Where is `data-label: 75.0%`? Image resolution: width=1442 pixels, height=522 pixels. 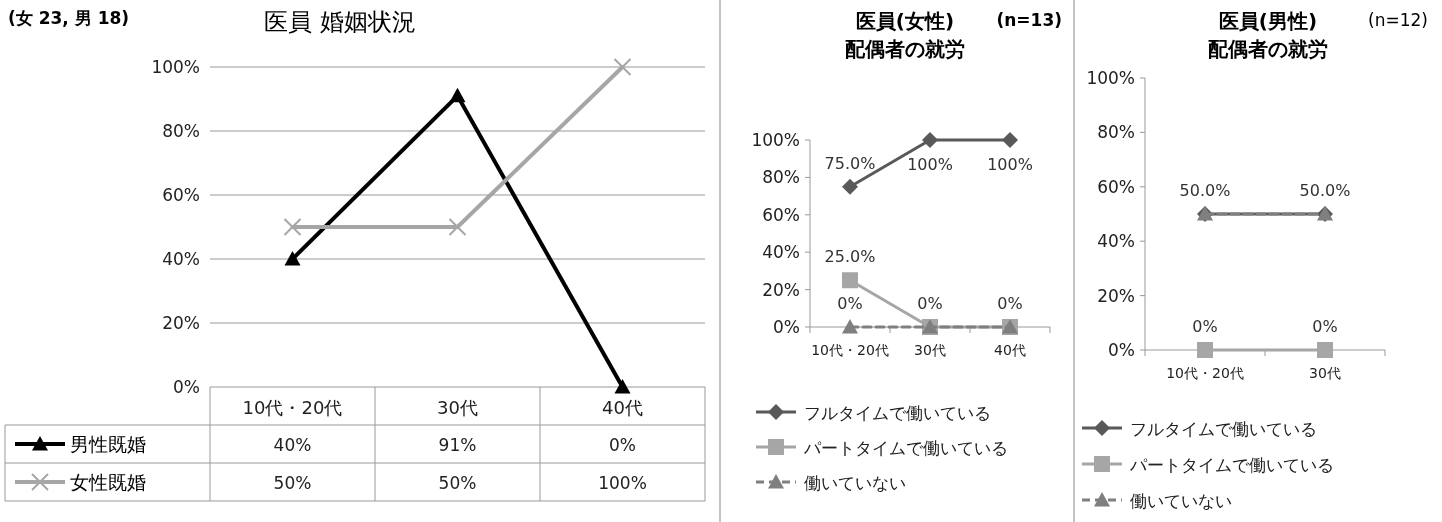 data-label: 75.0% is located at coordinates (850, 163).